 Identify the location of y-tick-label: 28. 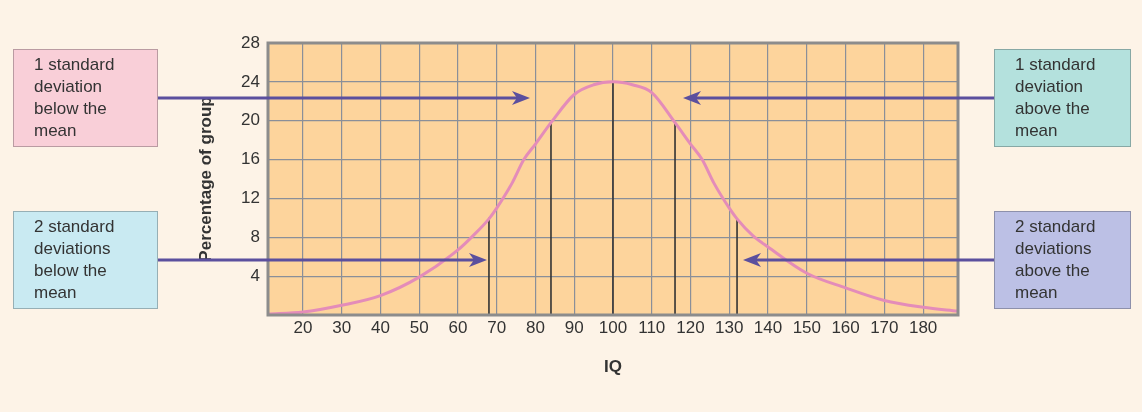
(250, 42).